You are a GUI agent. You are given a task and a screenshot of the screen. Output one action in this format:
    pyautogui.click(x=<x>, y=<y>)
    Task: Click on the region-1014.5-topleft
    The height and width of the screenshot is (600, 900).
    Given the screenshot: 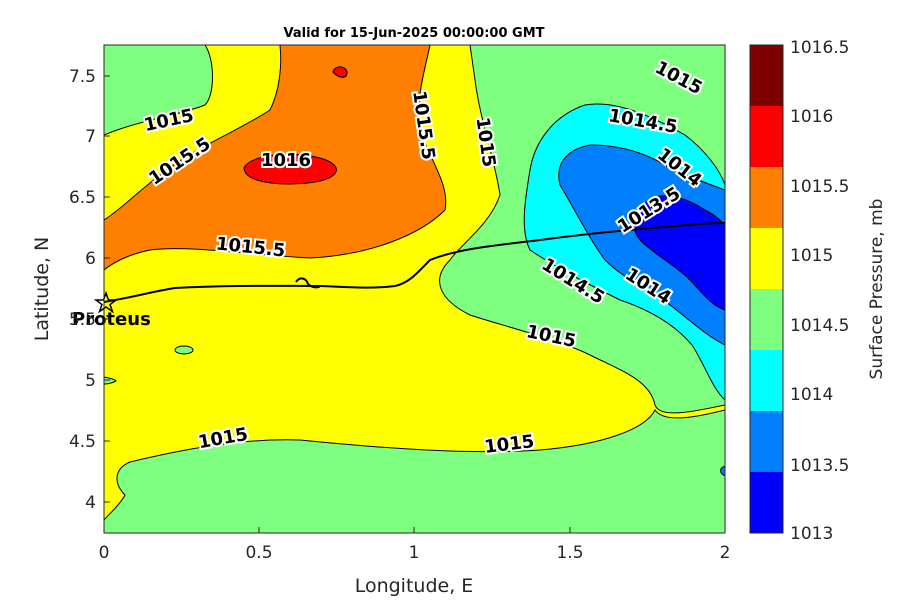 What is the action you would take?
    pyautogui.click(x=158, y=90)
    